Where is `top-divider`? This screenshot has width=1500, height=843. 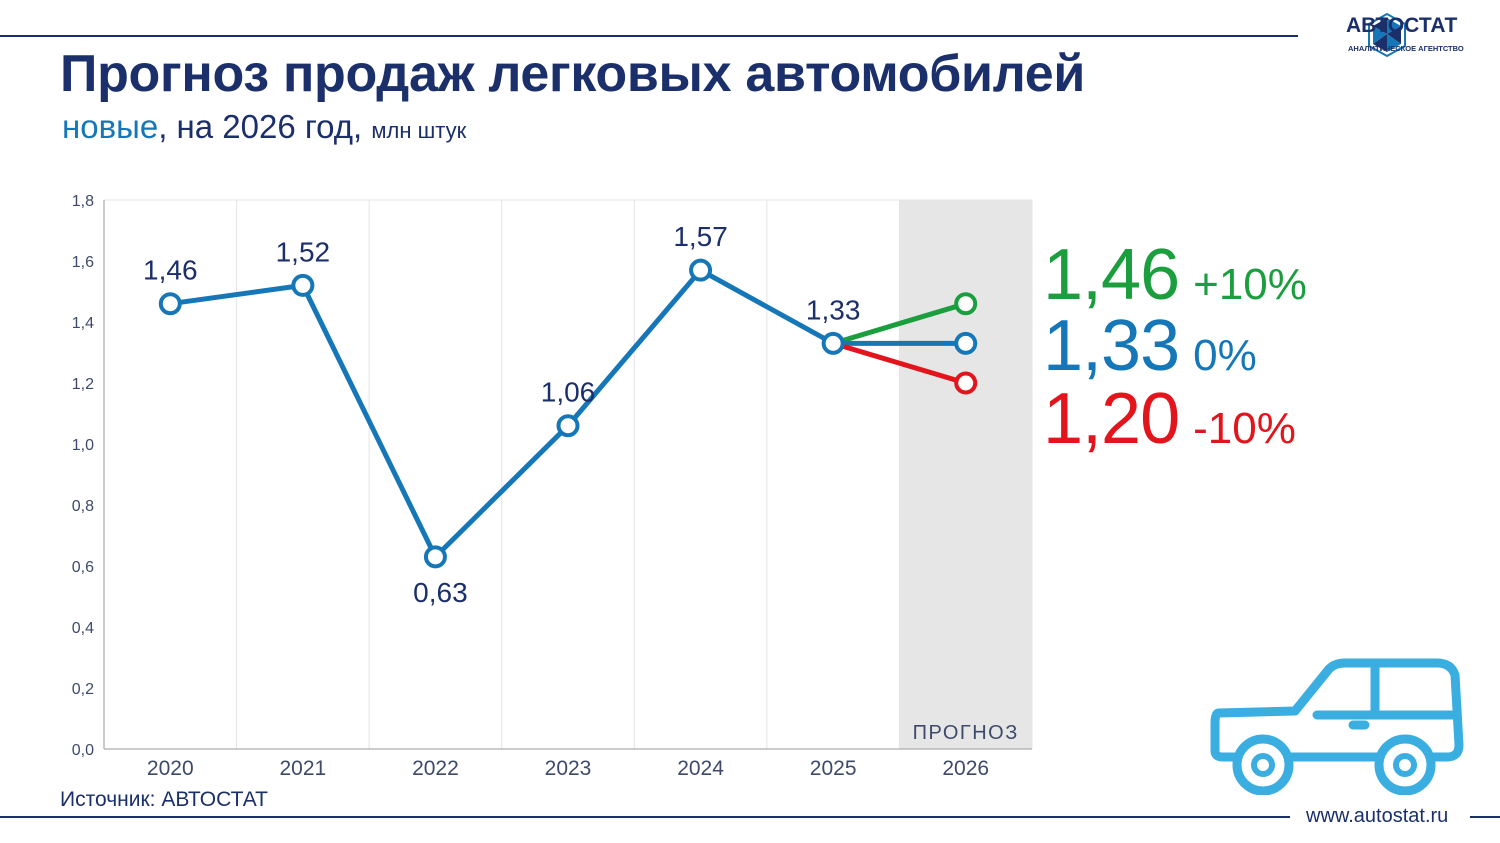 top-divider is located at coordinates (649, 36).